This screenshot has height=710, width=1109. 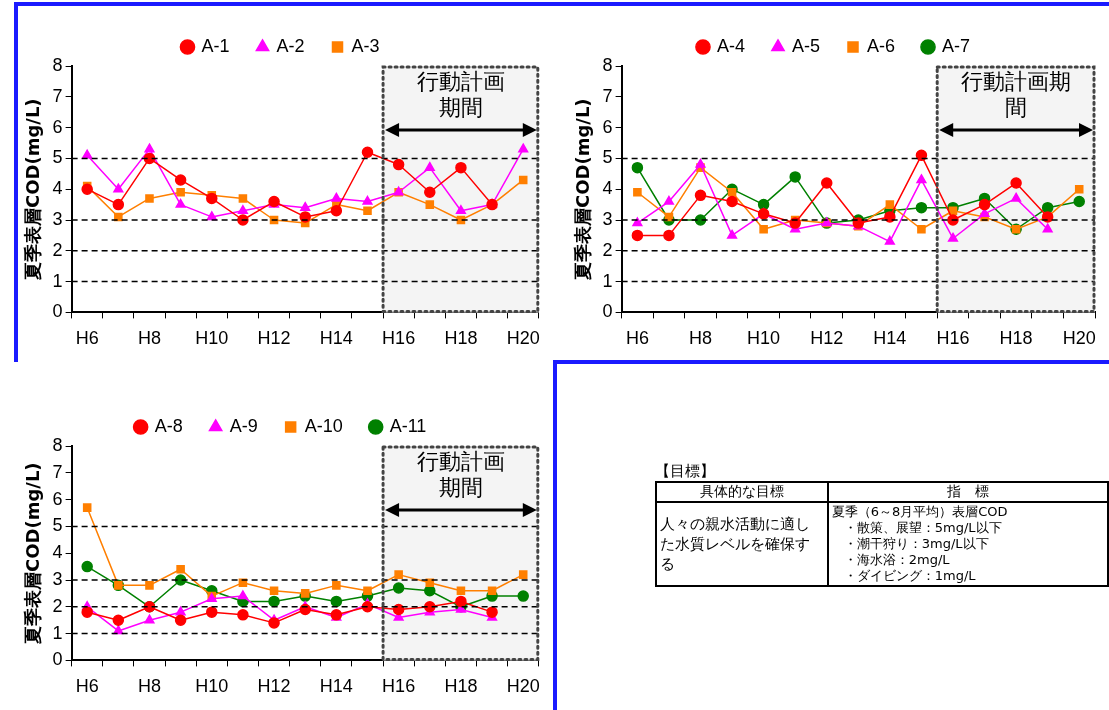 I want to click on text: 夏季（6～8月平均）表層COD, so click(x=920, y=512).